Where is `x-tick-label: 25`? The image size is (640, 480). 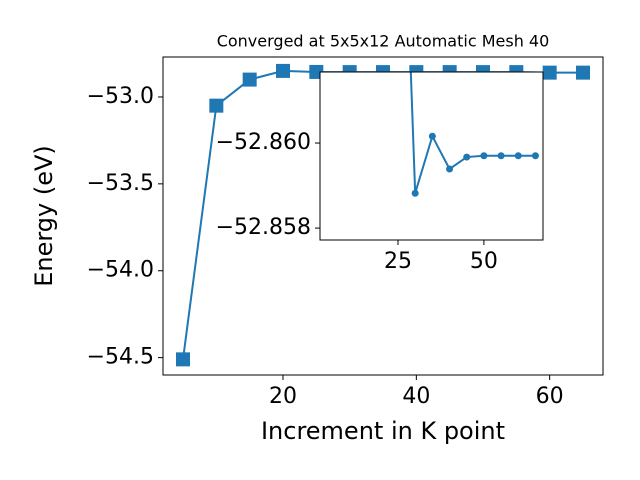 x-tick-label: 25 is located at coordinates (398, 261).